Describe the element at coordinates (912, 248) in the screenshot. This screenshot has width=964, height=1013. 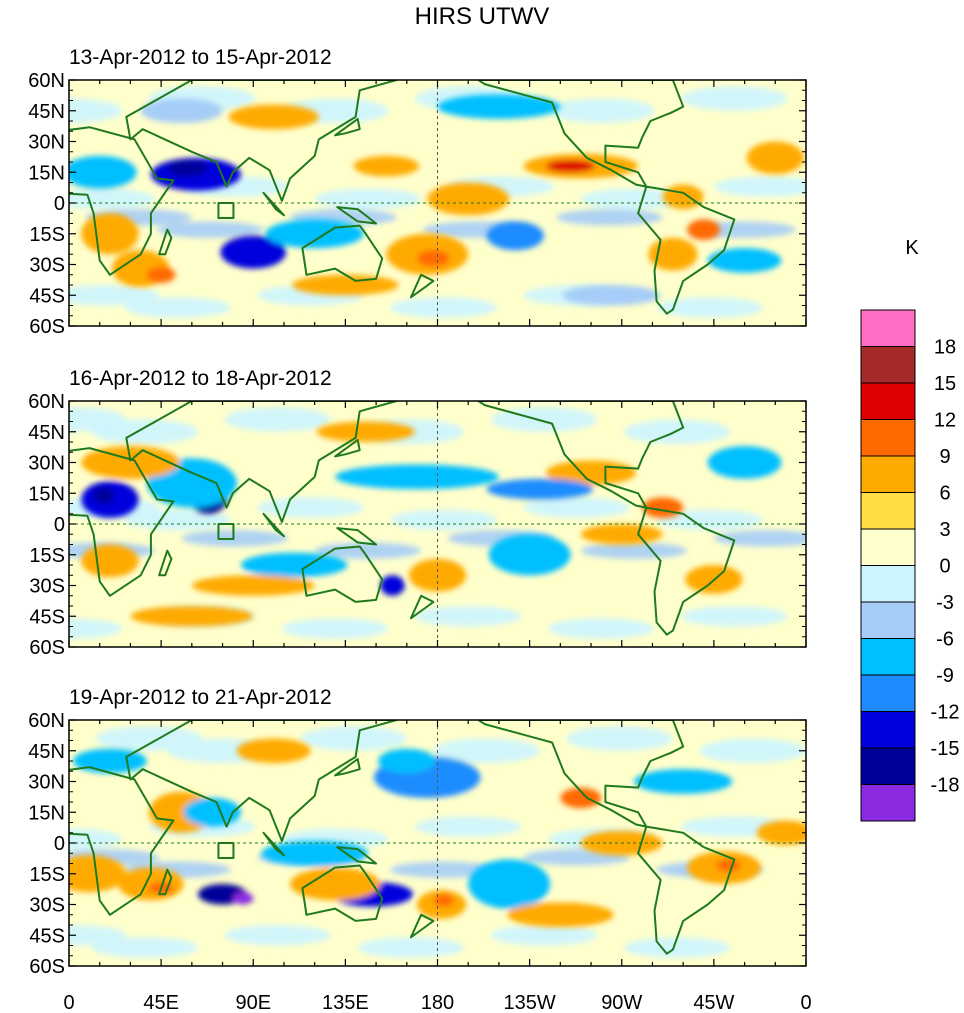
I see `colorbar-unit-label: K` at that location.